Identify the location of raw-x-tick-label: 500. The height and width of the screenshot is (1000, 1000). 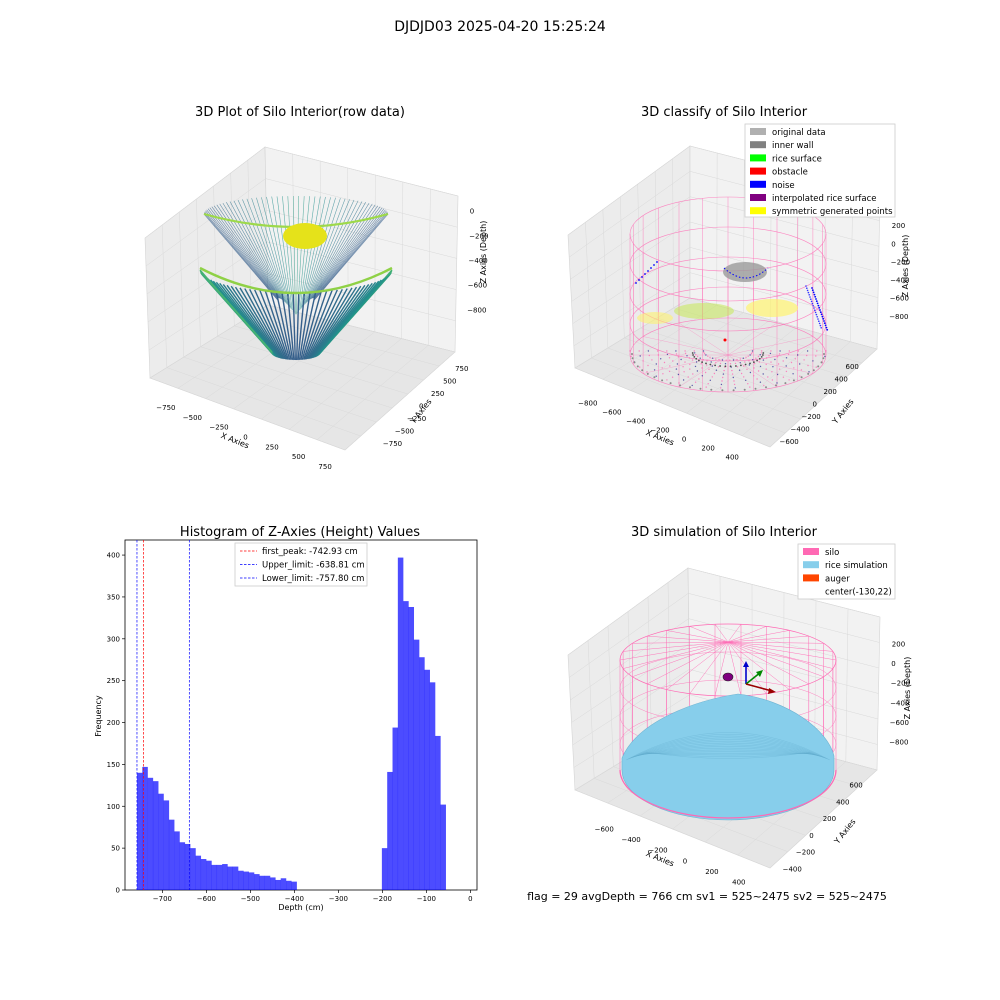
(298, 457).